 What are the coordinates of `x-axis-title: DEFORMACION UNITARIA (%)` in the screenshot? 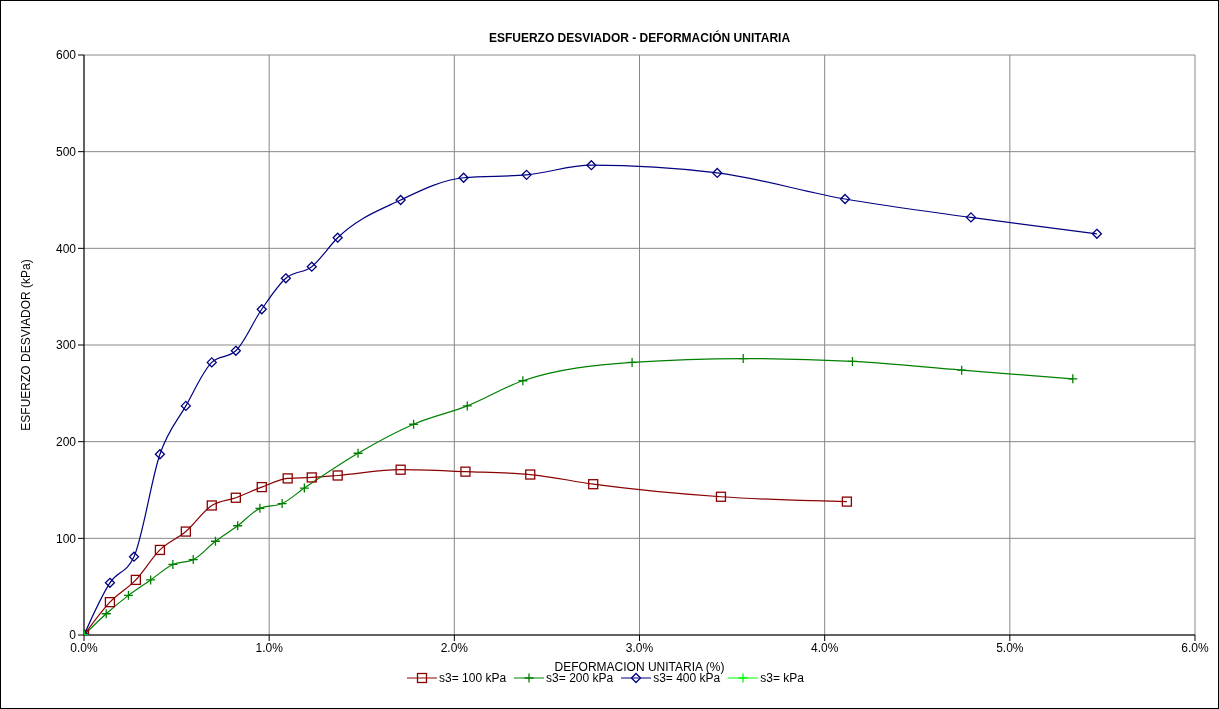 It's located at (639, 667).